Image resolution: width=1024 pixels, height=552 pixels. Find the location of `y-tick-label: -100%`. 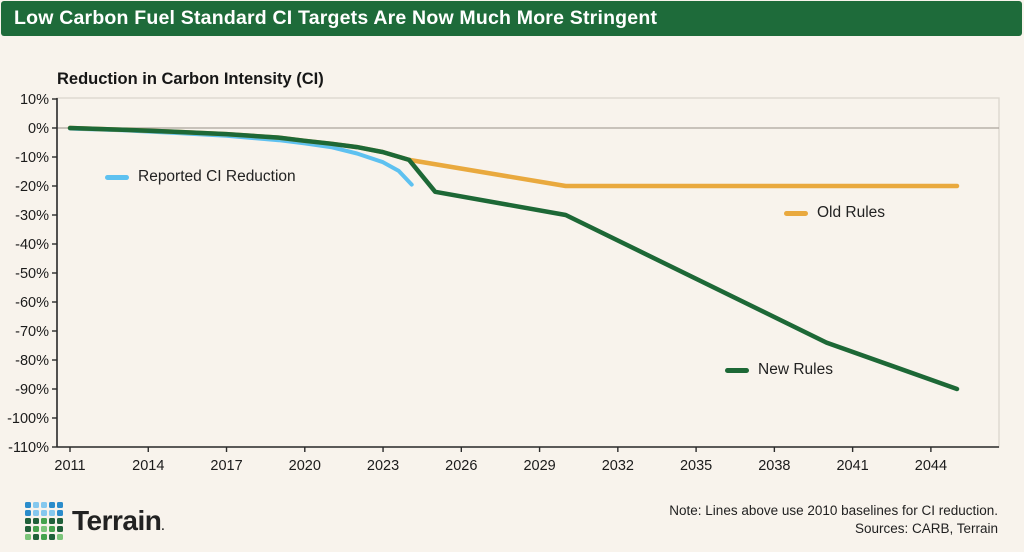

y-tick-label: -100% is located at coordinates (28, 419).